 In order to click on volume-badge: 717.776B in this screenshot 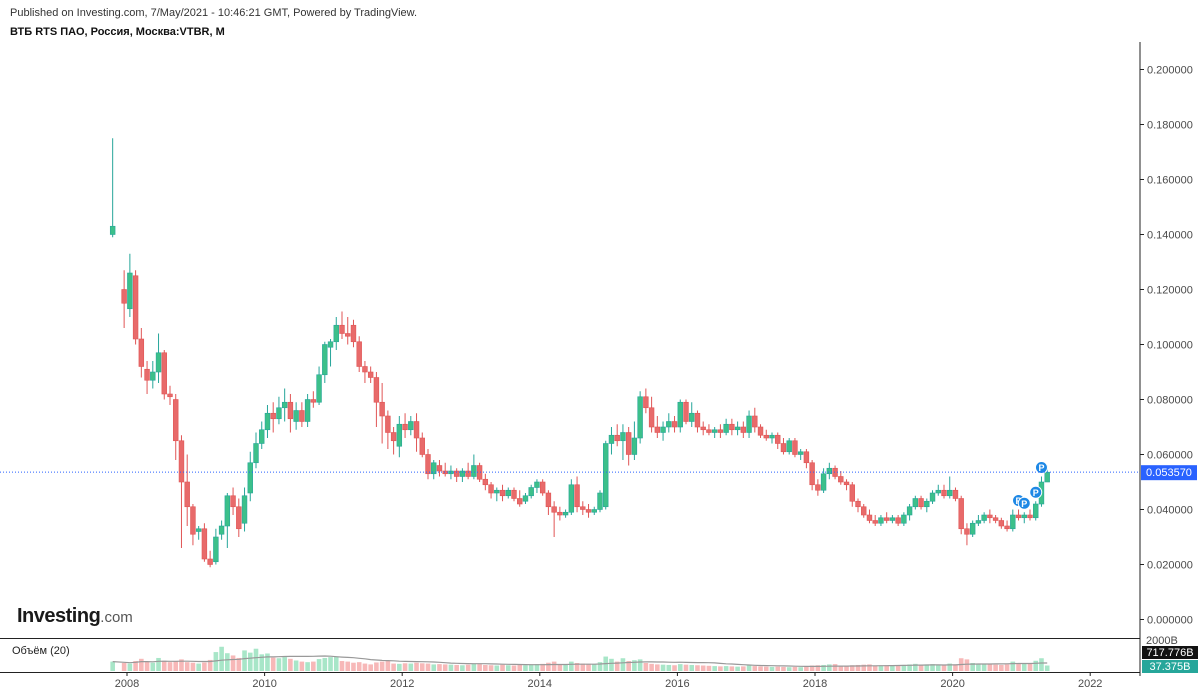, I will do `click(1169, 653)`.